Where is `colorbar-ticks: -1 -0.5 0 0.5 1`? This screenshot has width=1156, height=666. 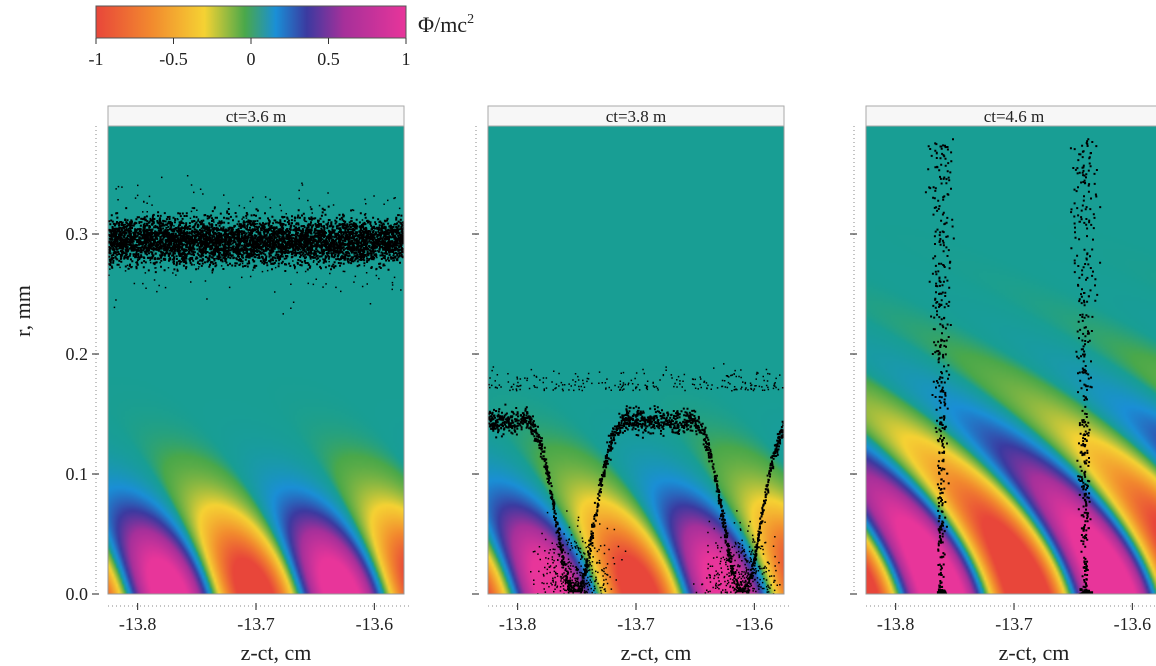 colorbar-ticks: -1 -0.5 0 0.5 1 is located at coordinates (250, 53).